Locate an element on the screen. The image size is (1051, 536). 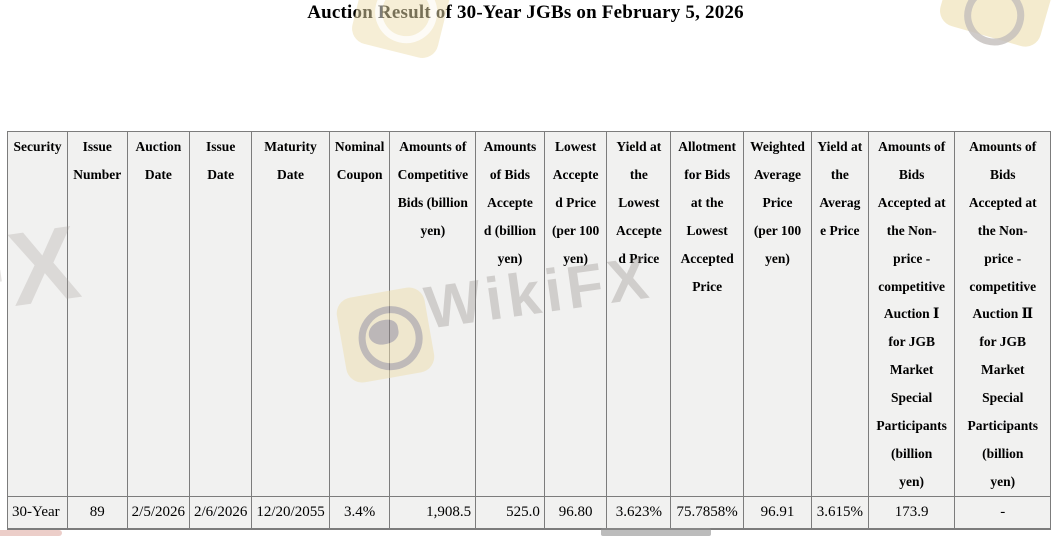
col-header-yield-average-price: Yield at the Averag e Price is located at coordinates (839, 314).